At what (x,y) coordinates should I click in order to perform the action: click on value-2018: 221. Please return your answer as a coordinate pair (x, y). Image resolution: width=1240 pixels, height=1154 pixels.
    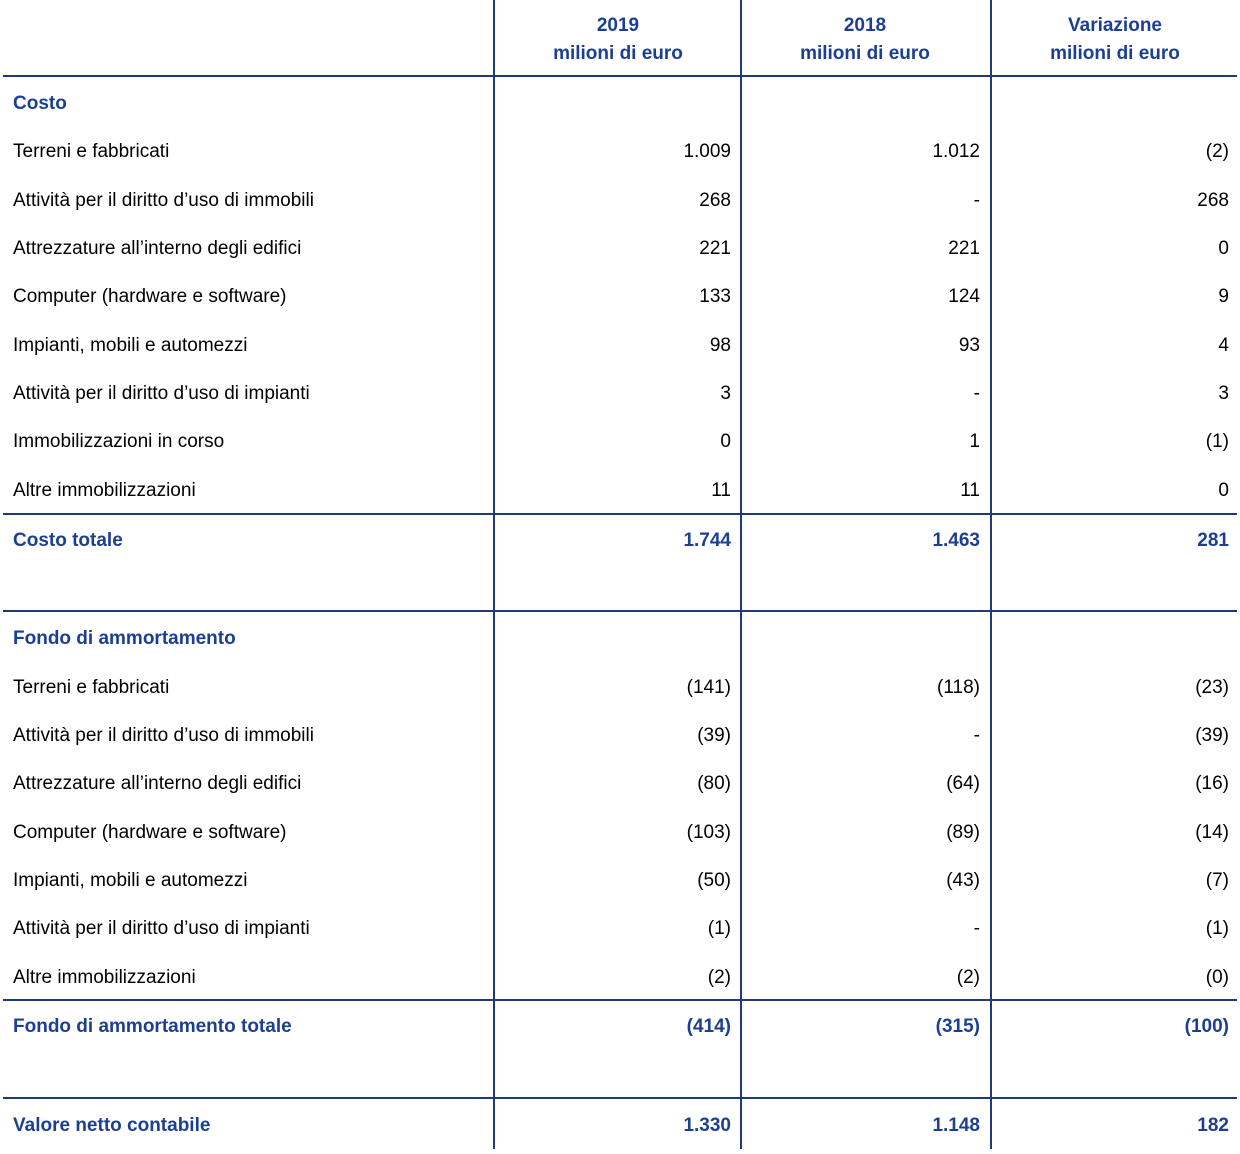
    Looking at the image, I should click on (964, 248).